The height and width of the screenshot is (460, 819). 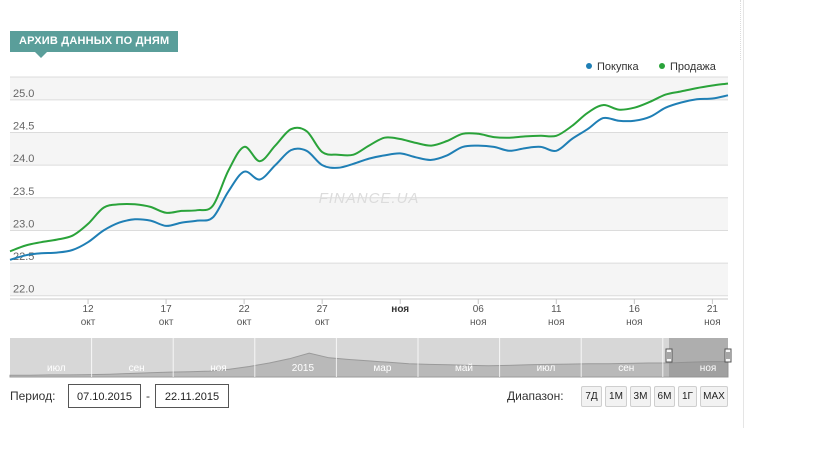 What do you see at coordinates (591, 396) in the screenshot?
I see `range-button-7д: 7Д` at bounding box center [591, 396].